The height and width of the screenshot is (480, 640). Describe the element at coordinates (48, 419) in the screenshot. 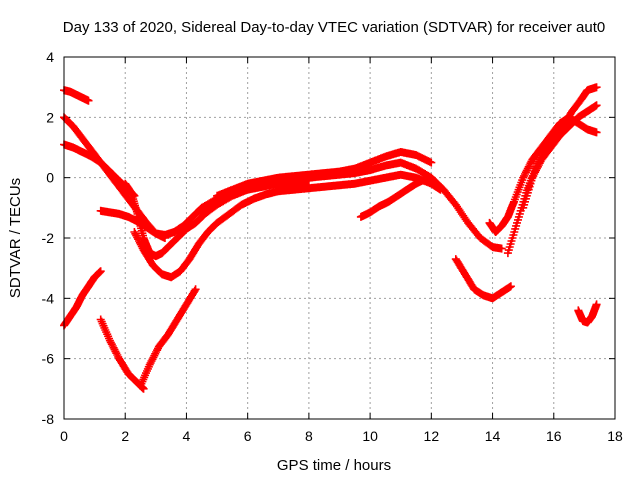

I see `y-tick-label: -8` at that location.